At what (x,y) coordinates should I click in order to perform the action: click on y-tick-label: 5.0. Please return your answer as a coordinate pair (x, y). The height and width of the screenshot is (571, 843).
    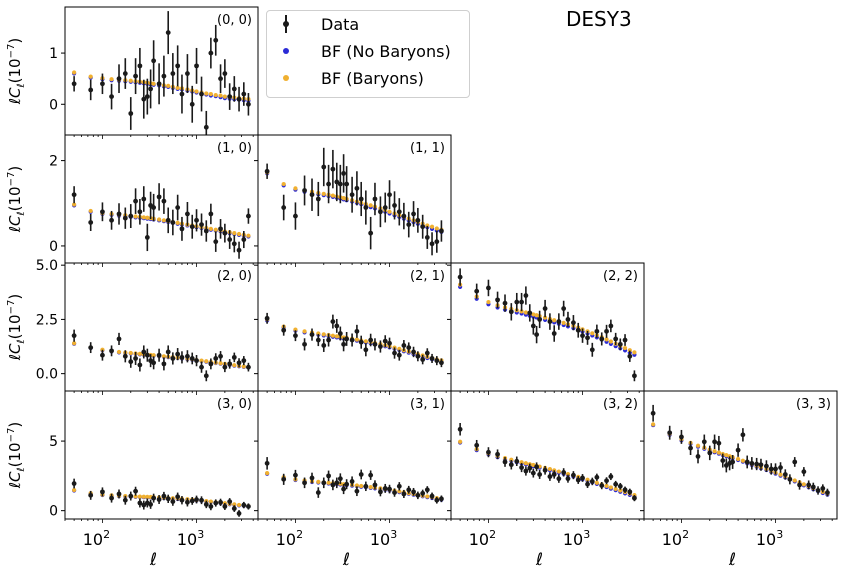
    Looking at the image, I should click on (47, 266).